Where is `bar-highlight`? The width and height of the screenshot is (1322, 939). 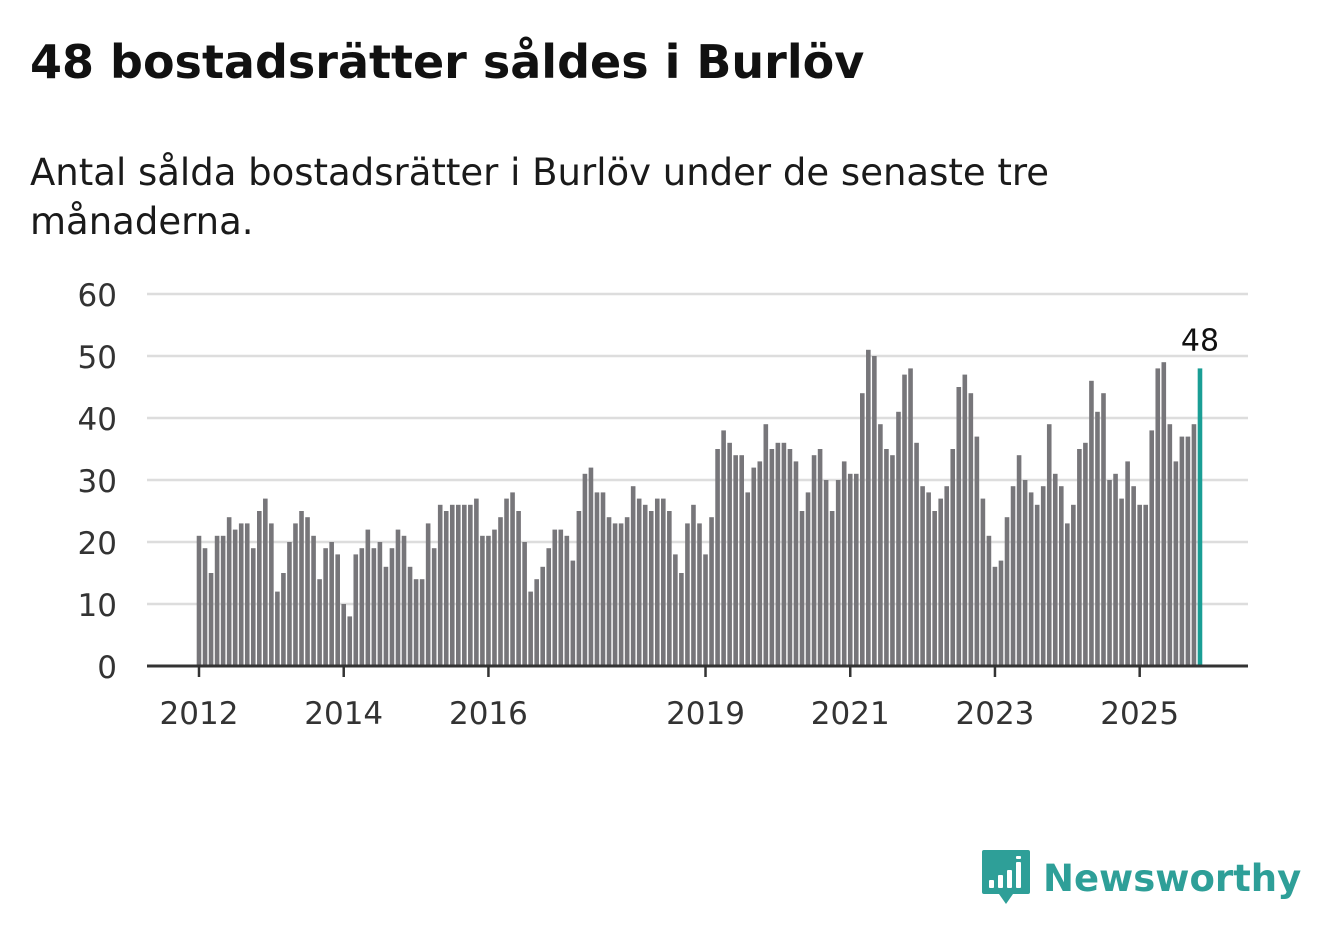 bar-highlight is located at coordinates (1200, 517).